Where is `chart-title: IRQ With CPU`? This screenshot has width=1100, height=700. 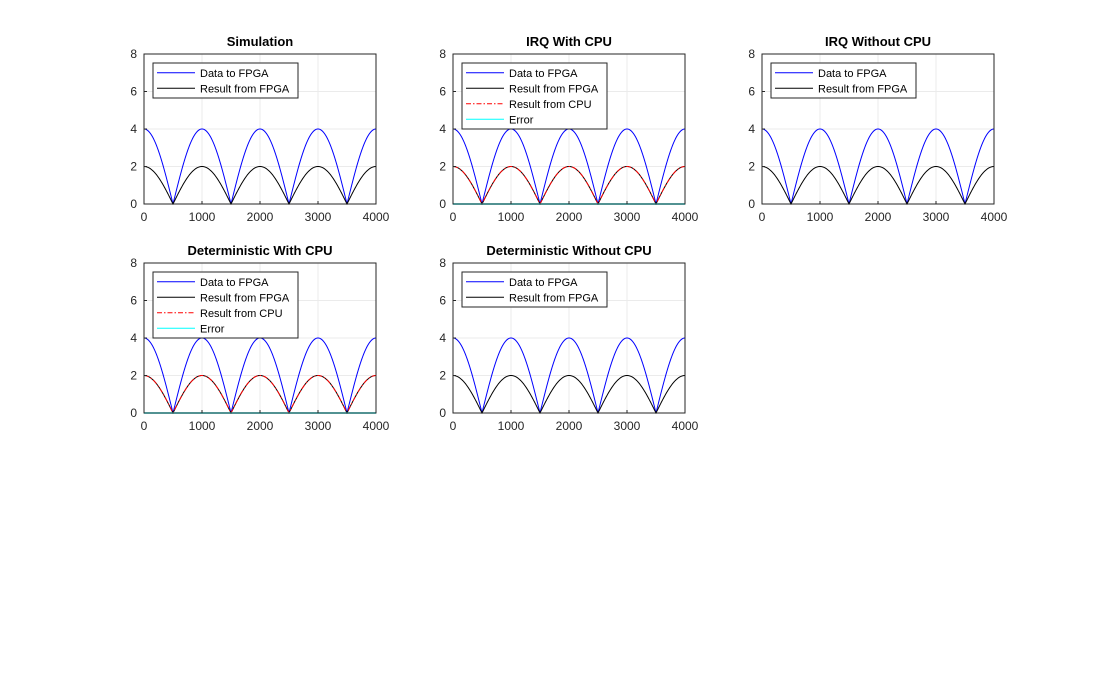 chart-title: IRQ With CPU is located at coordinates (569, 41).